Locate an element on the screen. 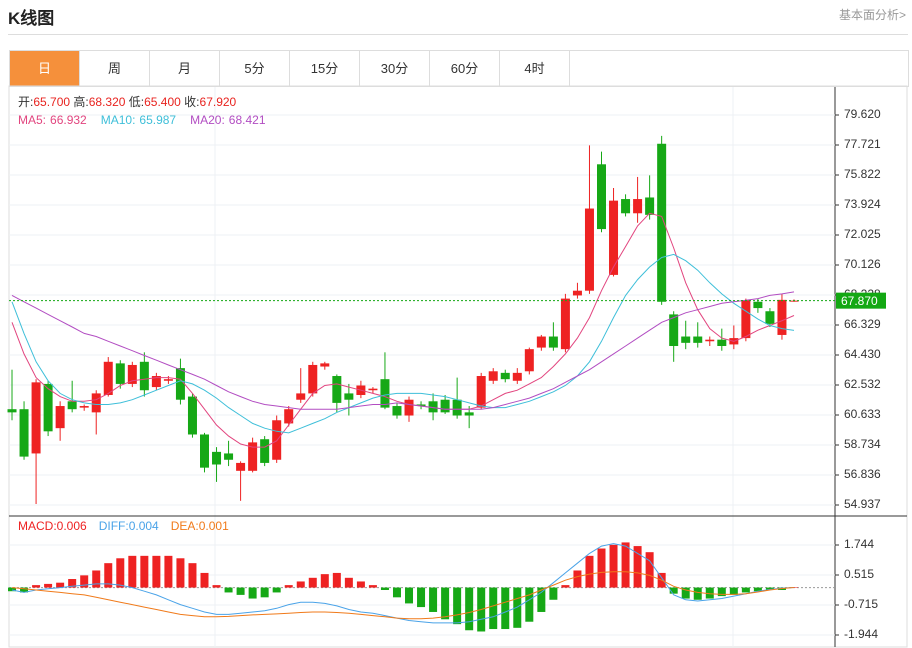 The width and height of the screenshot is (912, 648). legend-value: 0.006 is located at coordinates (72, 526).